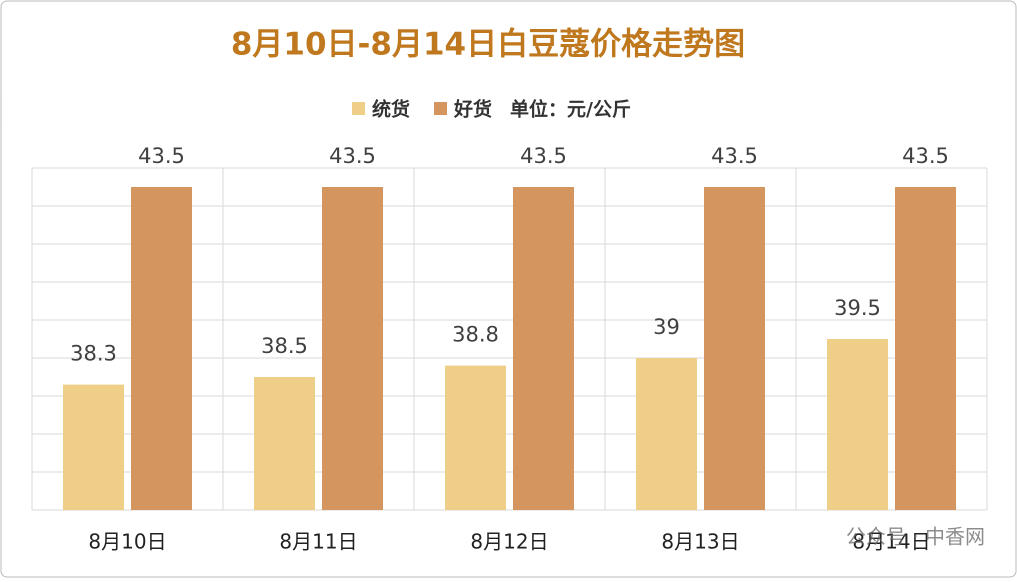  Describe the element at coordinates (509, 542) in the screenshot. I see `x-tick-label: 8月12日` at that location.